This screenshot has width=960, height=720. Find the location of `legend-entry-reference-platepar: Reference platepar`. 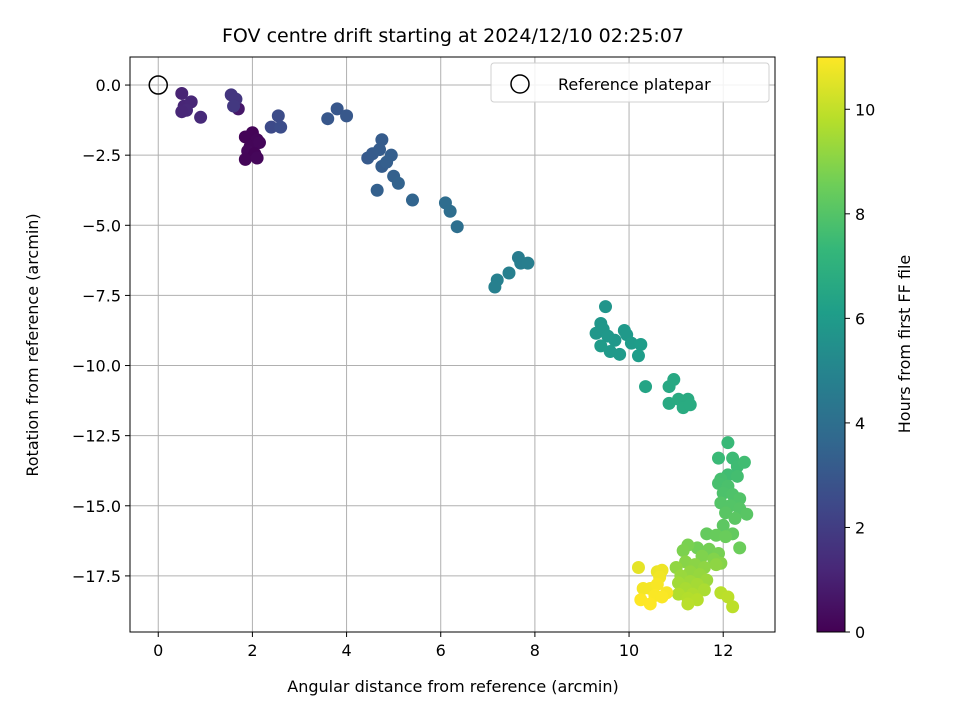

legend-entry-reference-platepar: Reference platepar is located at coordinates (634, 84).